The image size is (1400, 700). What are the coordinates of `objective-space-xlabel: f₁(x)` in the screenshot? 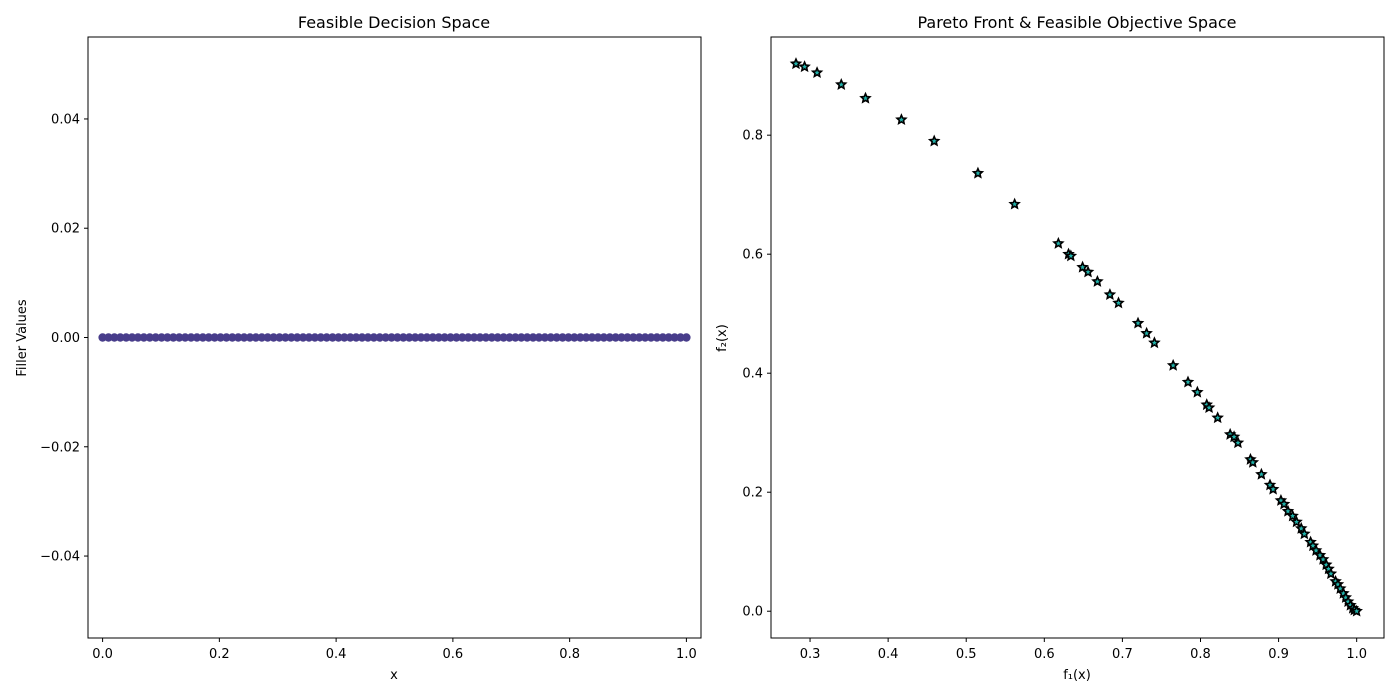 It's located at (1077, 675).